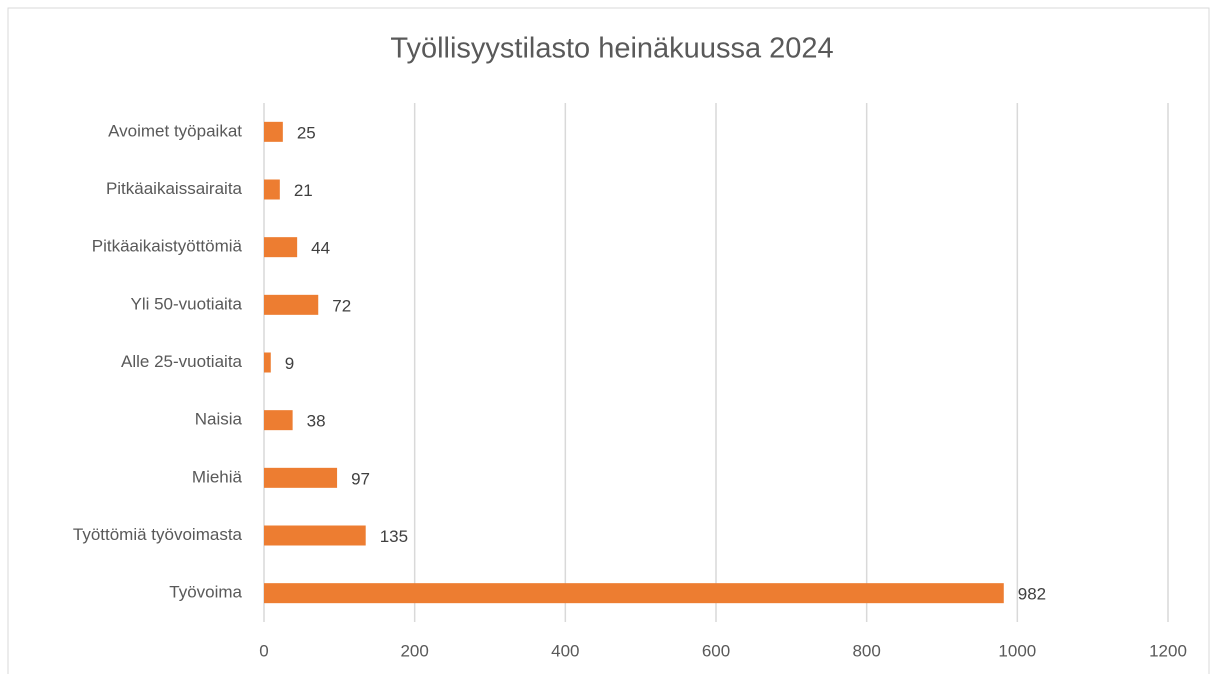  I want to click on data-label: 38, so click(316, 421).